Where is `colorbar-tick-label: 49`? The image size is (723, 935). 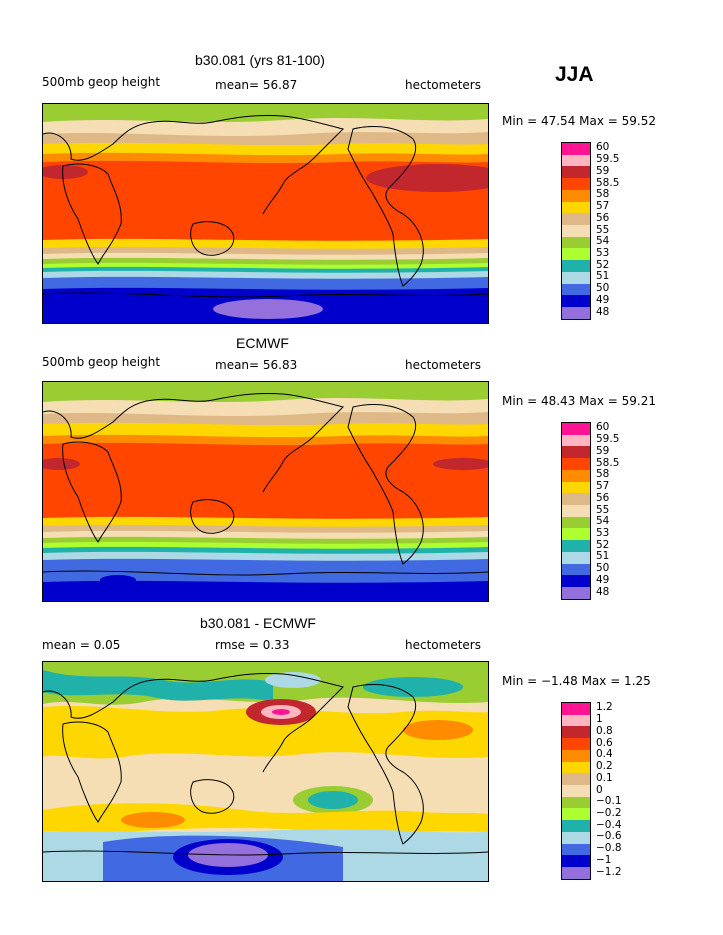
colorbar-tick-label: 49 is located at coordinates (603, 579).